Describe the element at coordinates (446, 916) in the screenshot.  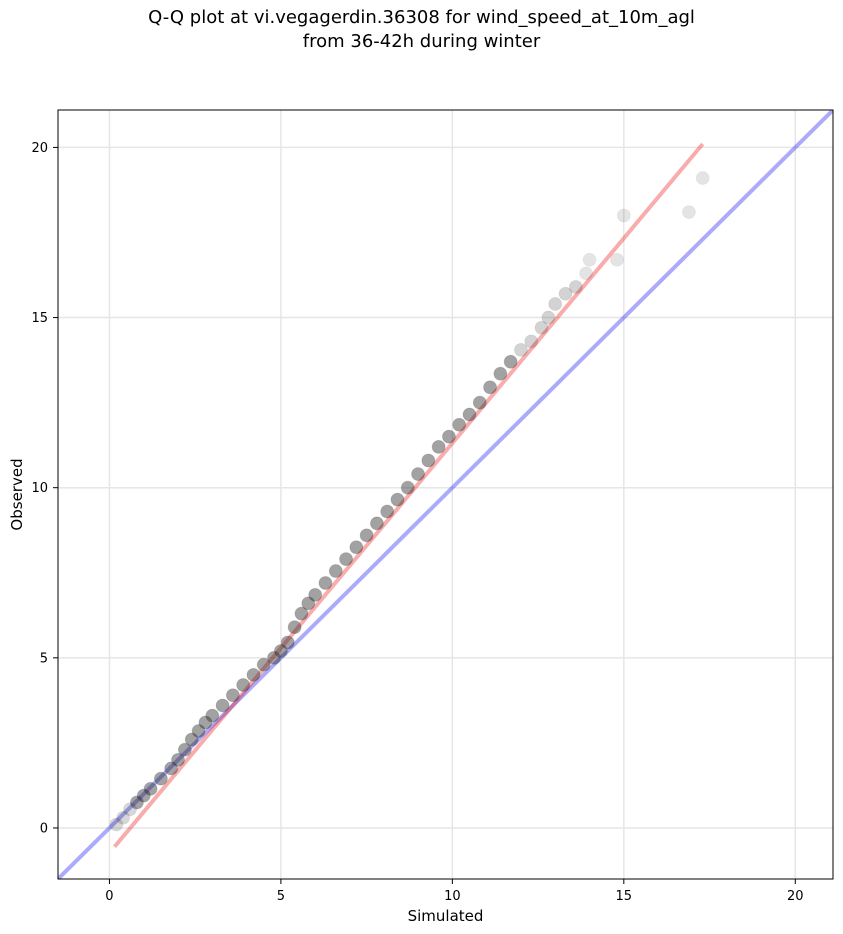
I see `x-axis-label: Simulated` at that location.